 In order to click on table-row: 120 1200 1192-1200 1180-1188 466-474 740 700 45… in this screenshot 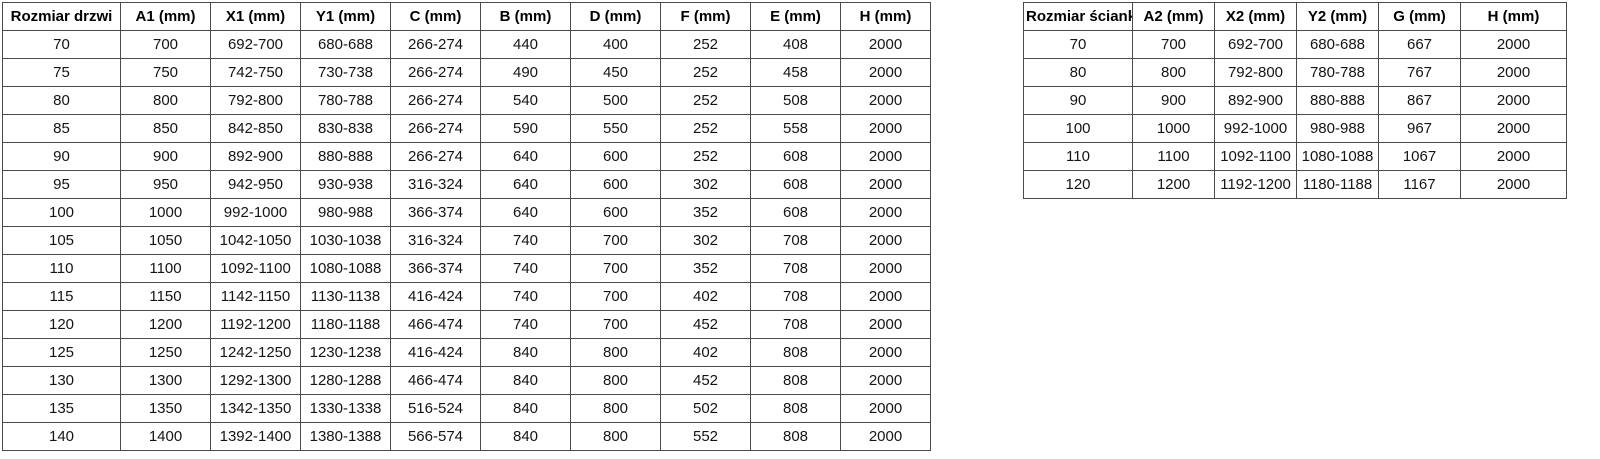, I will do `click(466, 324)`.